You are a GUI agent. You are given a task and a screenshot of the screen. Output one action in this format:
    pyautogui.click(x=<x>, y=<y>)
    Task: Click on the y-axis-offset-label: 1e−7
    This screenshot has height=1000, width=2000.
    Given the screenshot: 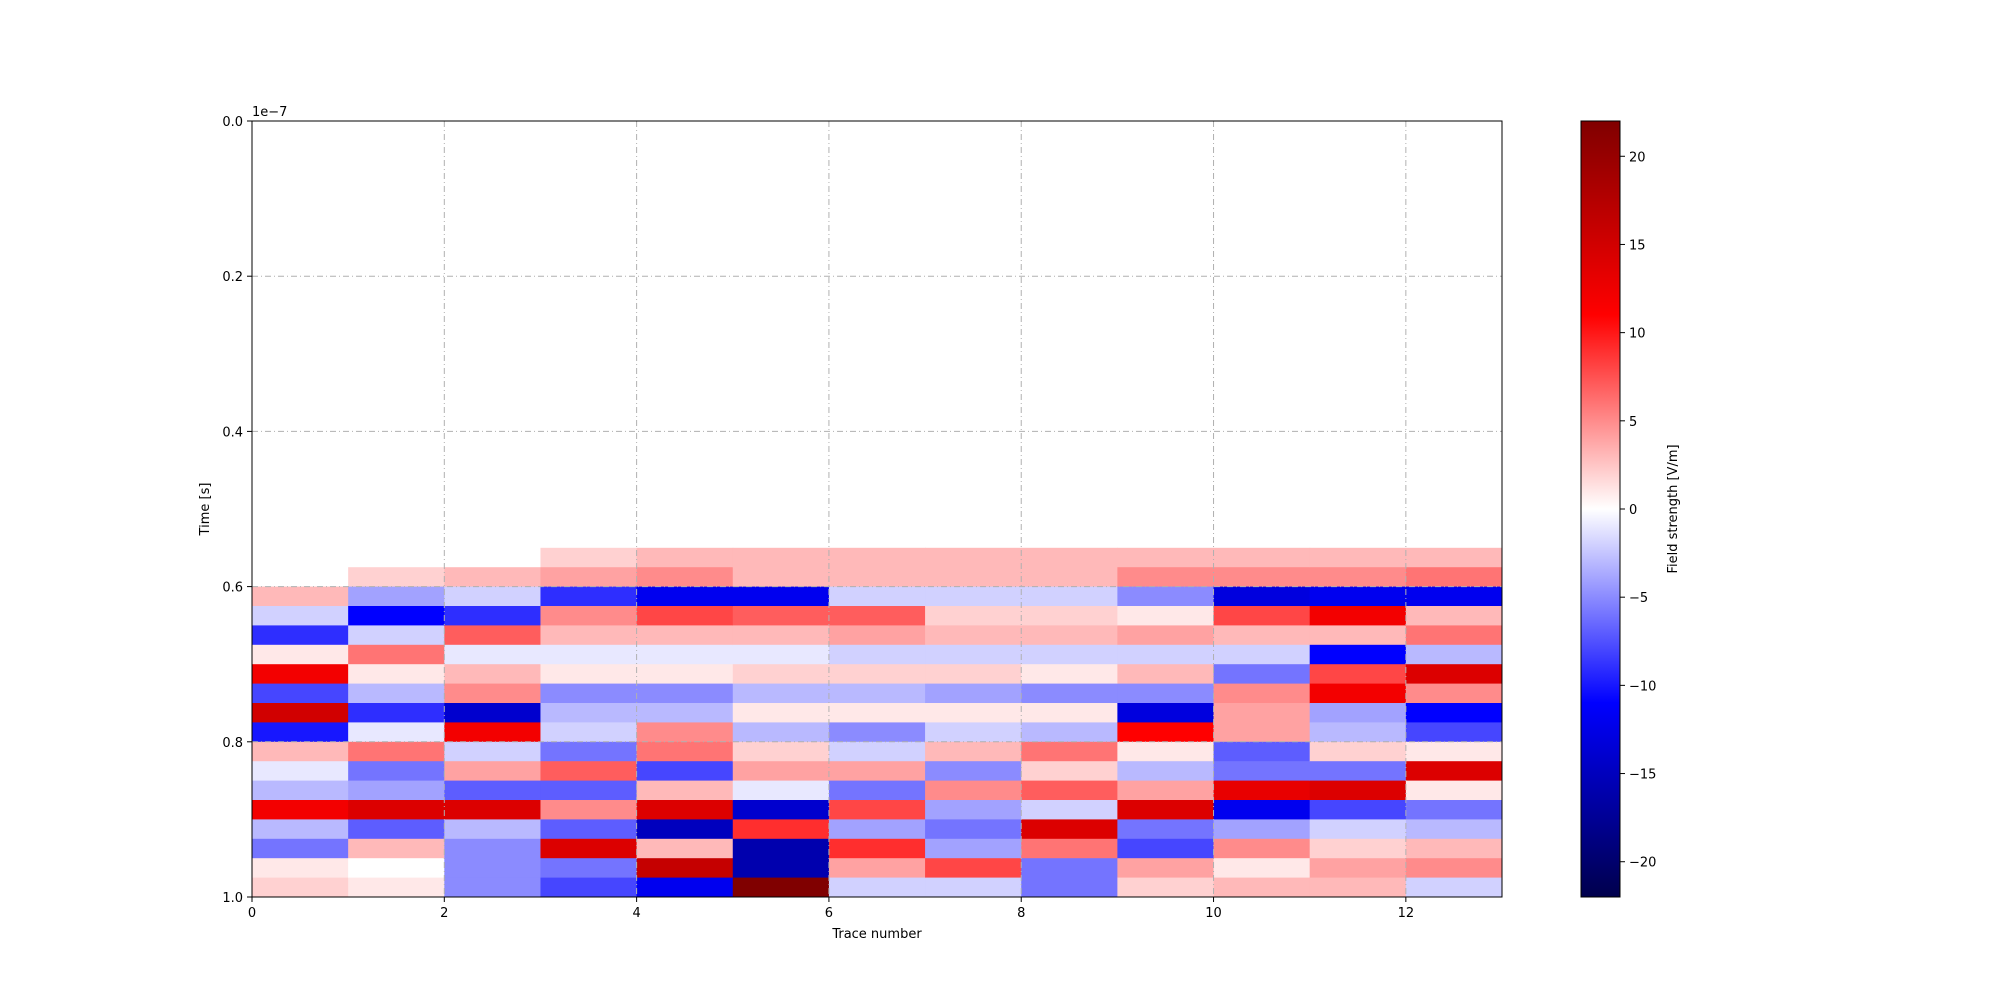 What is the action you would take?
    pyautogui.click(x=269, y=112)
    